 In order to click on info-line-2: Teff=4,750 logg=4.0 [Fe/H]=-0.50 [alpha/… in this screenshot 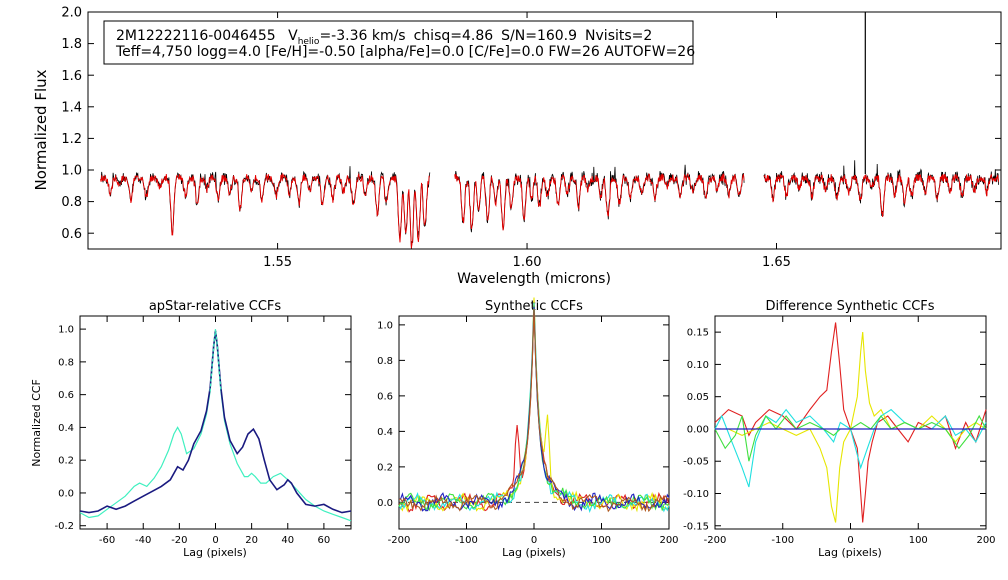, I will do `click(405, 52)`.